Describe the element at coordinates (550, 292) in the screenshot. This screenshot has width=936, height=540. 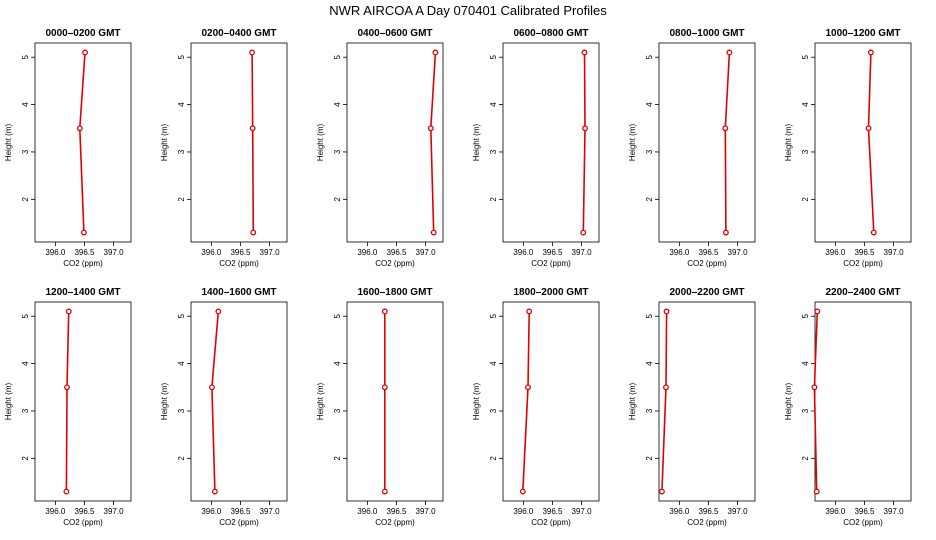
I see `panel-title: 1800–2000 GMT` at that location.